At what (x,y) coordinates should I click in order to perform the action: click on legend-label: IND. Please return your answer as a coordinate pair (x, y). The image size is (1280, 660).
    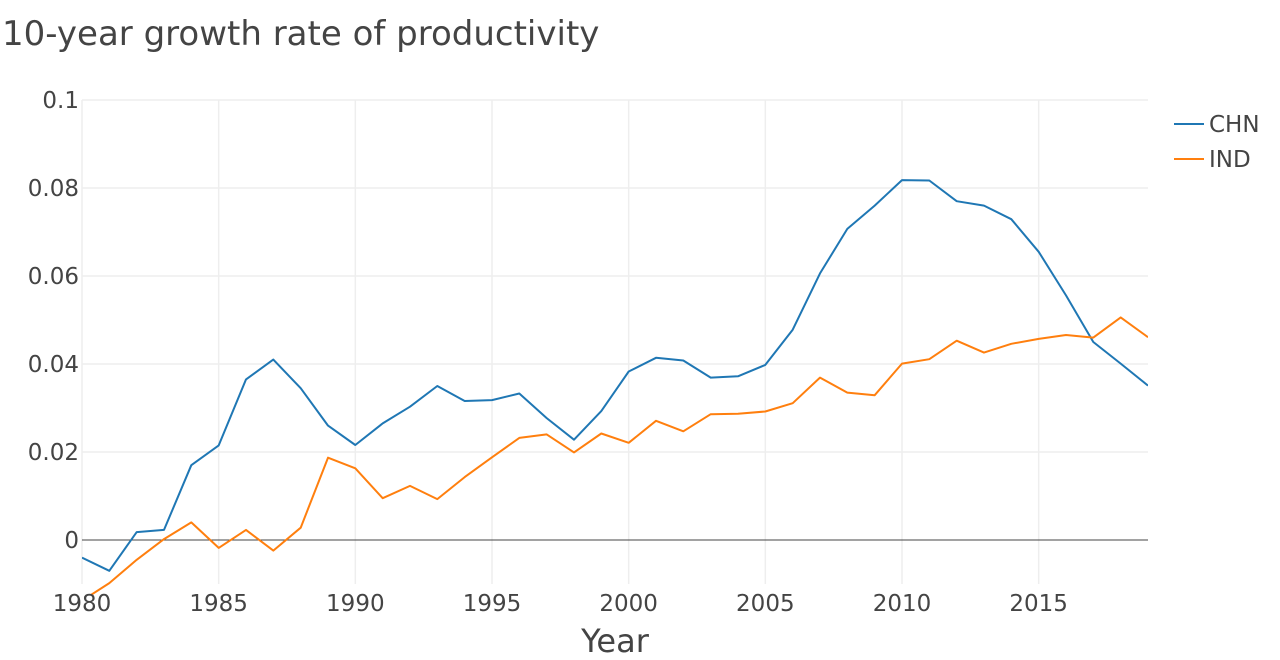
    Looking at the image, I should click on (1230, 160).